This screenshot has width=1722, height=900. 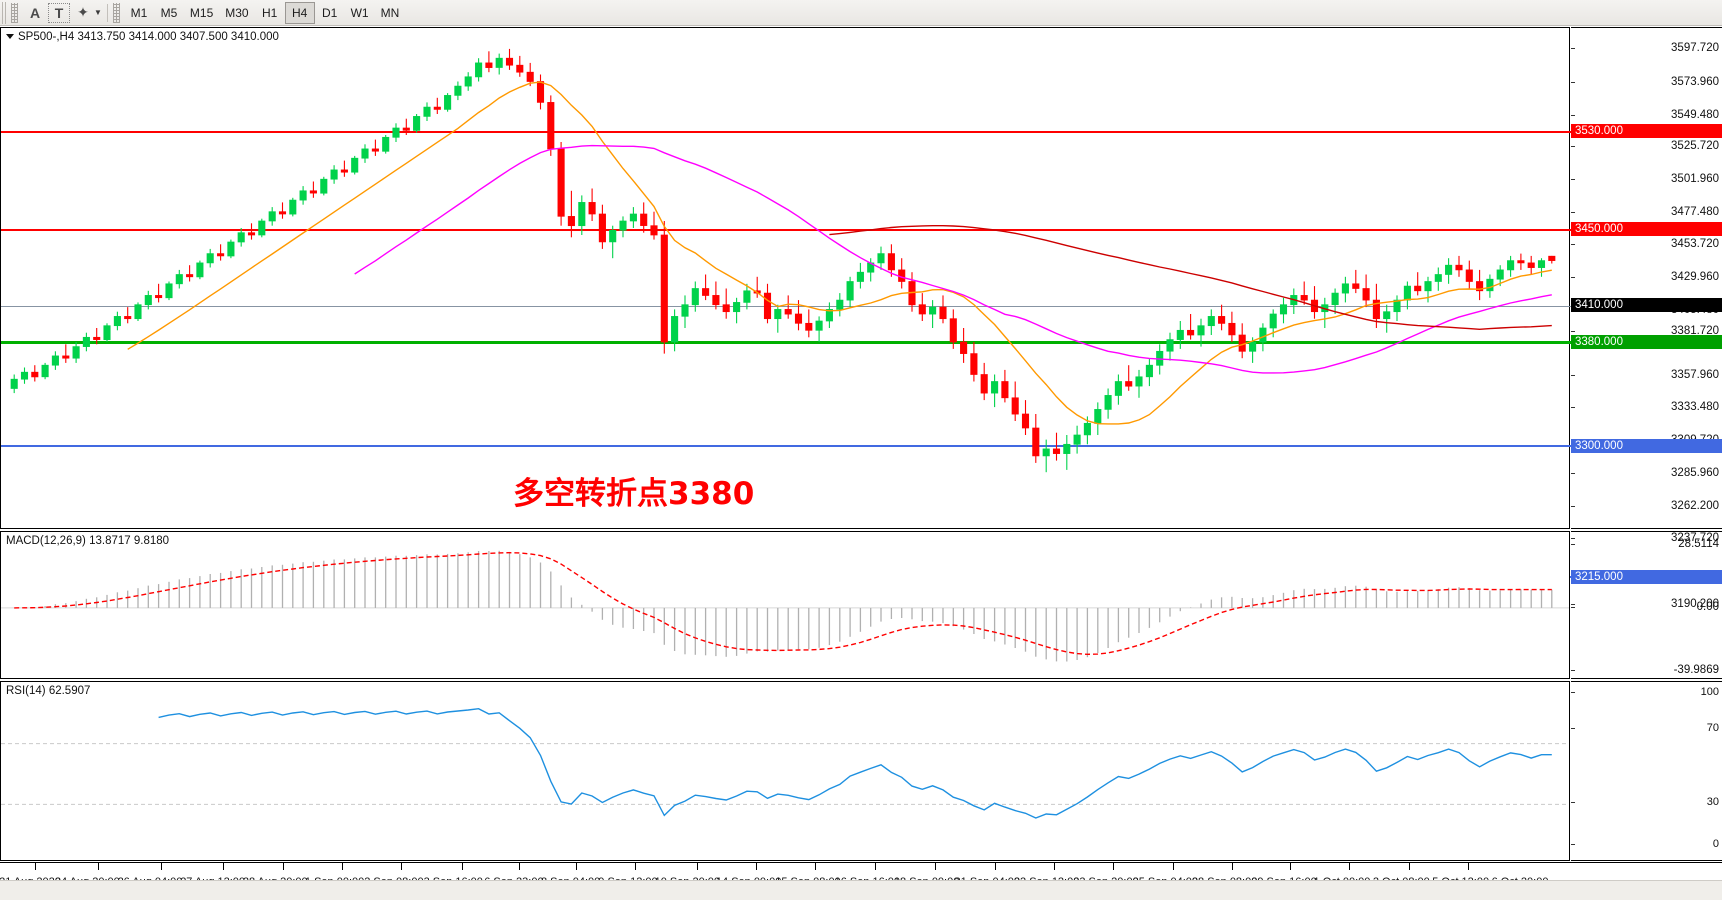 What do you see at coordinates (390, 12) in the screenshot?
I see `timeframe-mn: MN` at bounding box center [390, 12].